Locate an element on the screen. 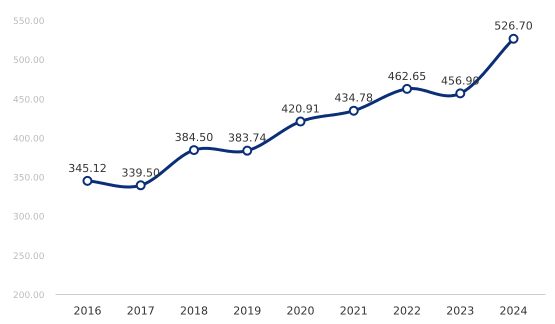 Image resolution: width=555 pixels, height=324 pixels. x-tick-label: 2016 is located at coordinates (87, 311).